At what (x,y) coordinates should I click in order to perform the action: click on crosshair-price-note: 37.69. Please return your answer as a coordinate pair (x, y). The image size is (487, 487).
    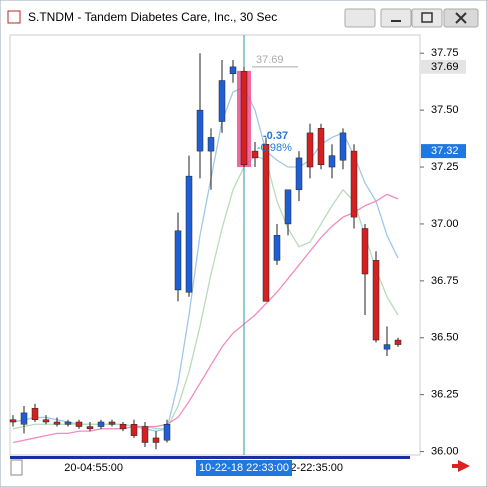
    Looking at the image, I should click on (270, 60).